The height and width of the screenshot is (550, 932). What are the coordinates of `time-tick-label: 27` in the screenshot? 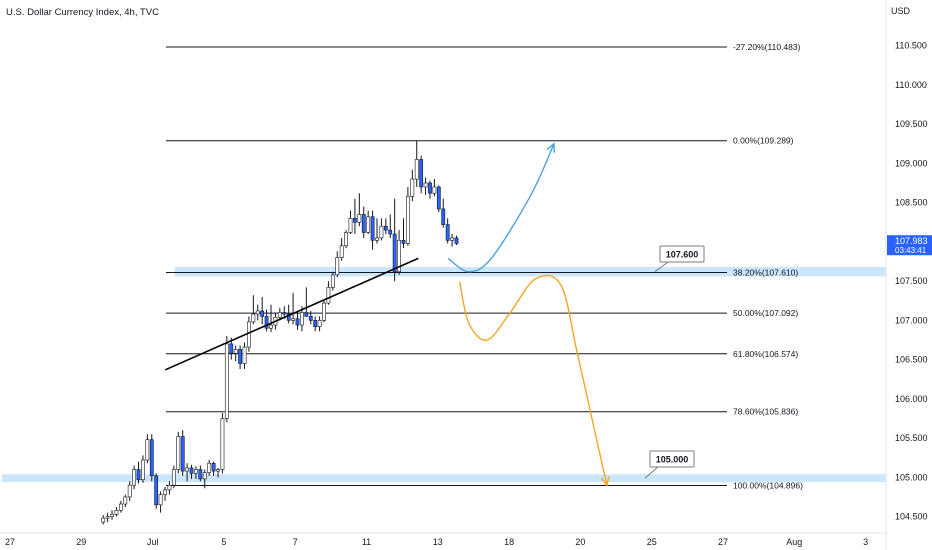 It's located at (723, 542).